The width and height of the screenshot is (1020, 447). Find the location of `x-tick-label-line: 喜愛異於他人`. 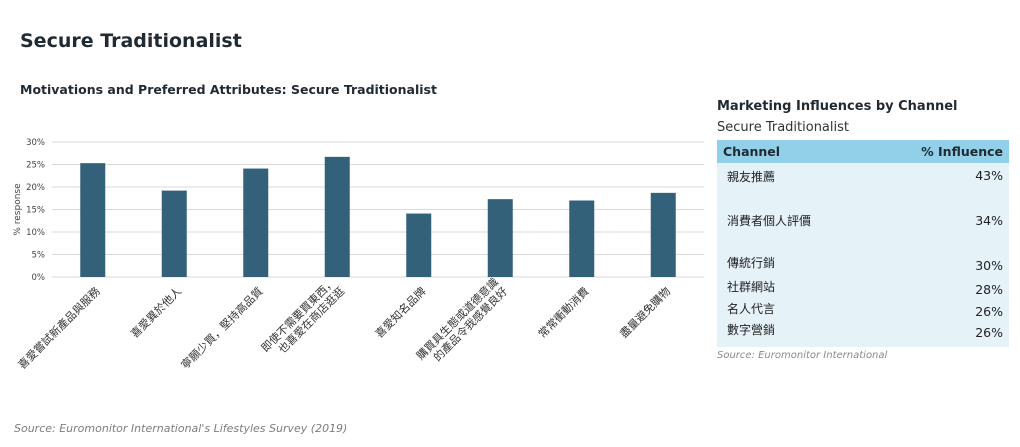

x-tick-label-line: 喜愛異於他人 is located at coordinates (156, 312).